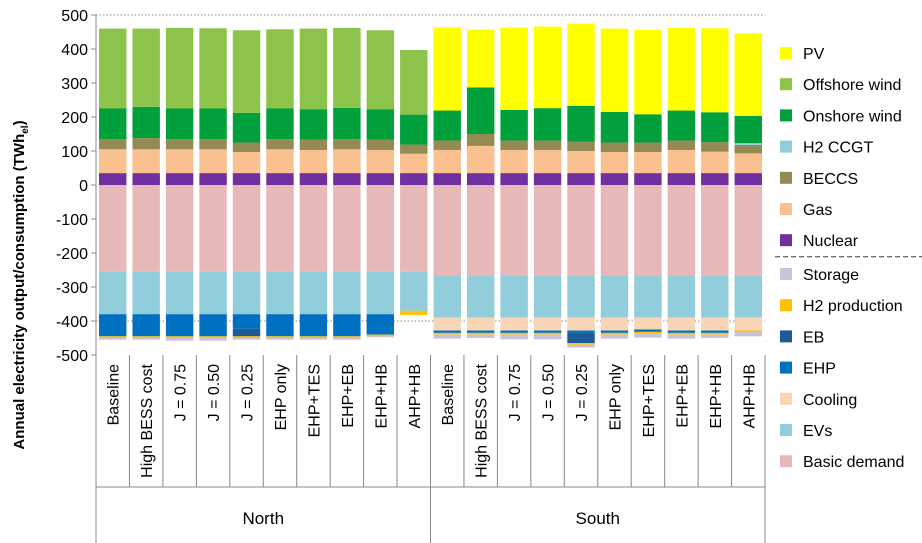 Image resolution: width=922 pixels, height=543 pixels. I want to click on category-label-16: EHP+TES, so click(649, 400).